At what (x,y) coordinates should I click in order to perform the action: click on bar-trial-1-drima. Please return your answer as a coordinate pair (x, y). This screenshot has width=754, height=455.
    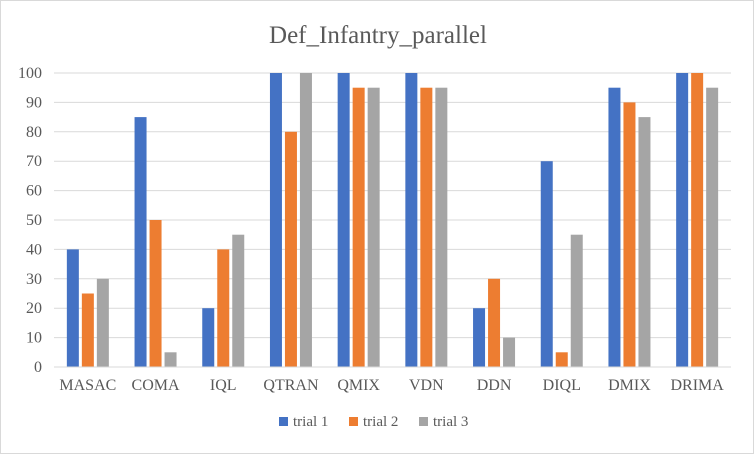
    Looking at the image, I should click on (682, 220).